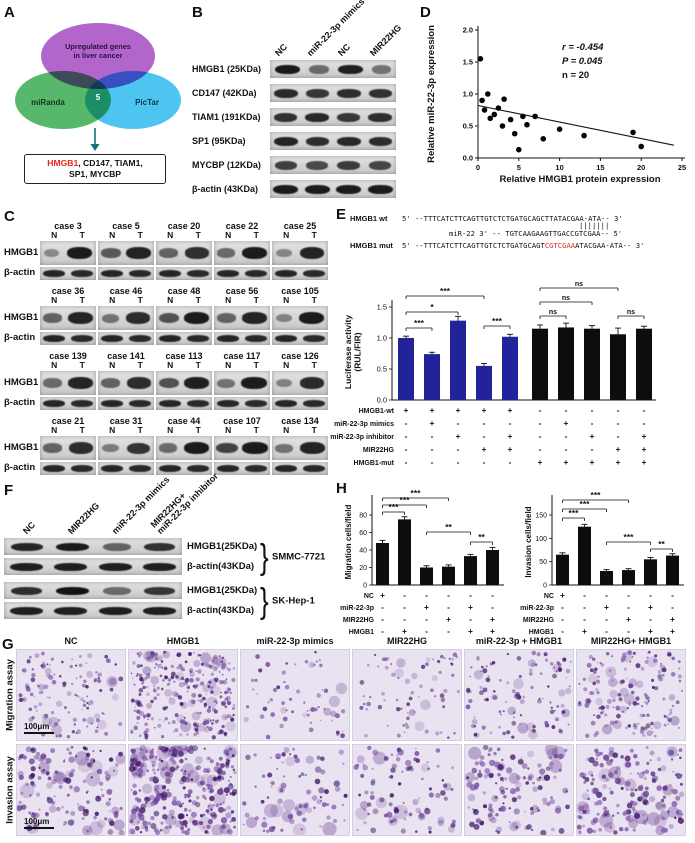  Describe the element at coordinates (184, 356) in the screenshot. I see `case-name: case 113` at that location.